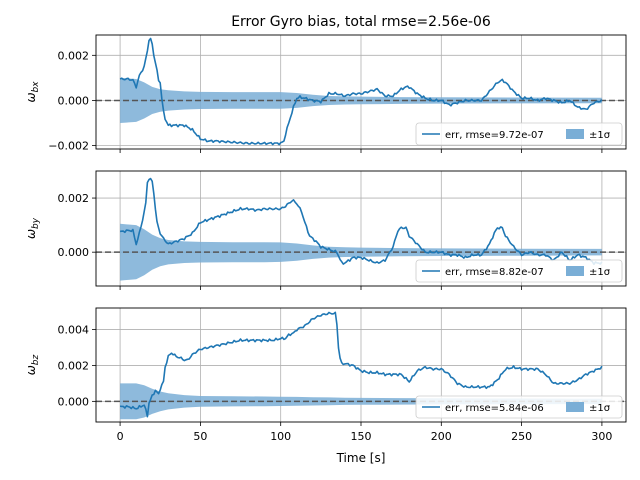 This screenshot has width=640, height=480. What do you see at coordinates (441, 436) in the screenshot?
I see `x-tick-label: 200` at bounding box center [441, 436].